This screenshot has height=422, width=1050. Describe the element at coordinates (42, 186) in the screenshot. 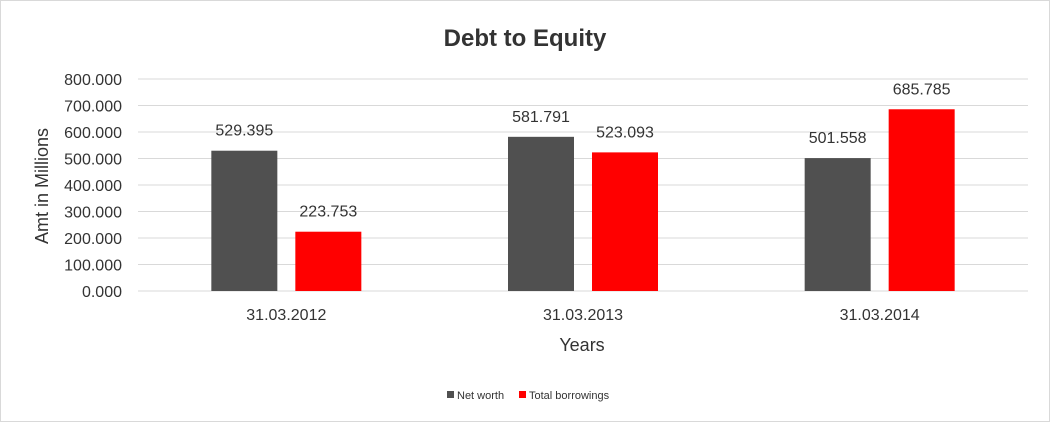

I see `y-axis-title: Amt in Millions` at that location.